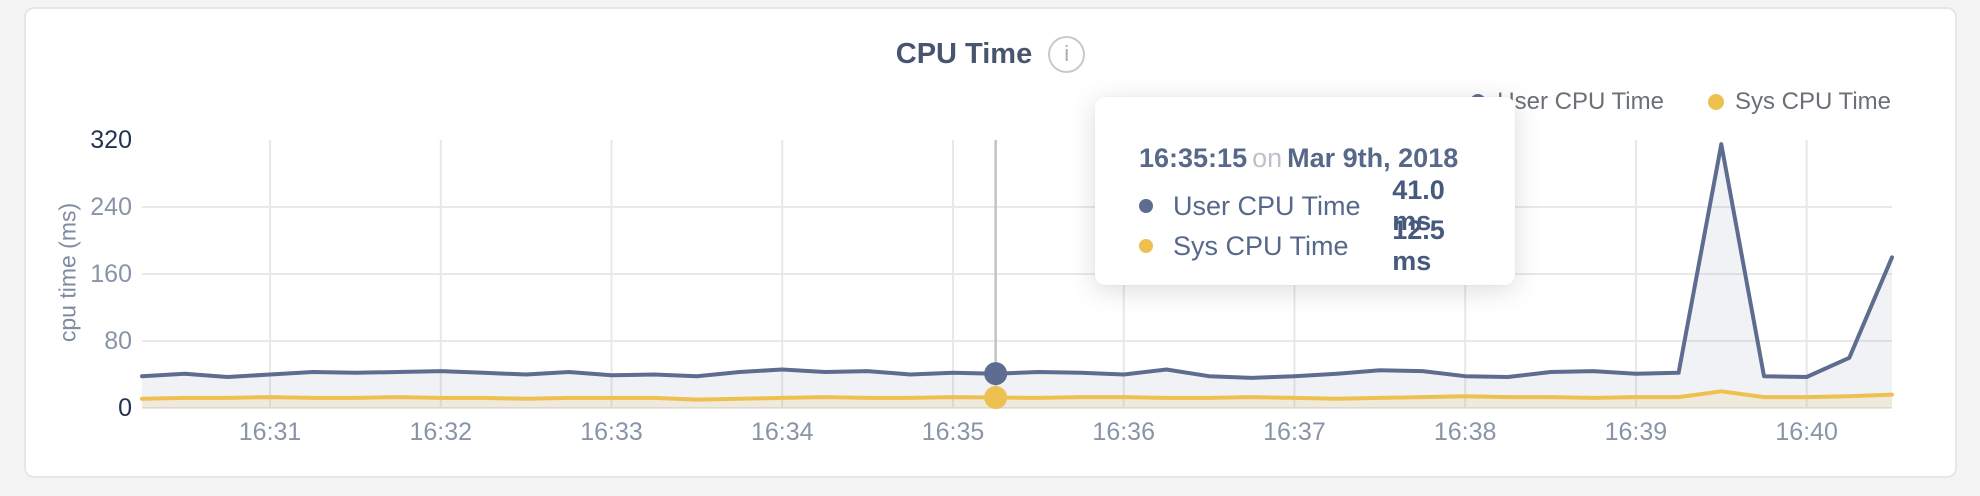  Describe the element at coordinates (996, 374) in the screenshot. I see `hover-dot-user-cpu-time` at that location.